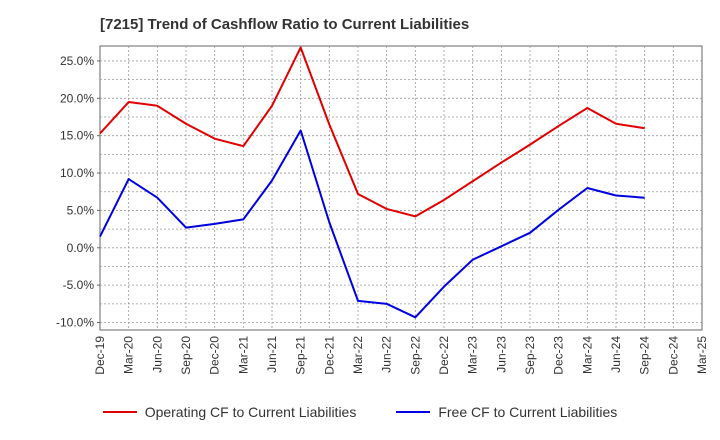 The image size is (720, 440). What do you see at coordinates (616, 354) in the screenshot?
I see `x-tick-label: Jun-24` at bounding box center [616, 354].